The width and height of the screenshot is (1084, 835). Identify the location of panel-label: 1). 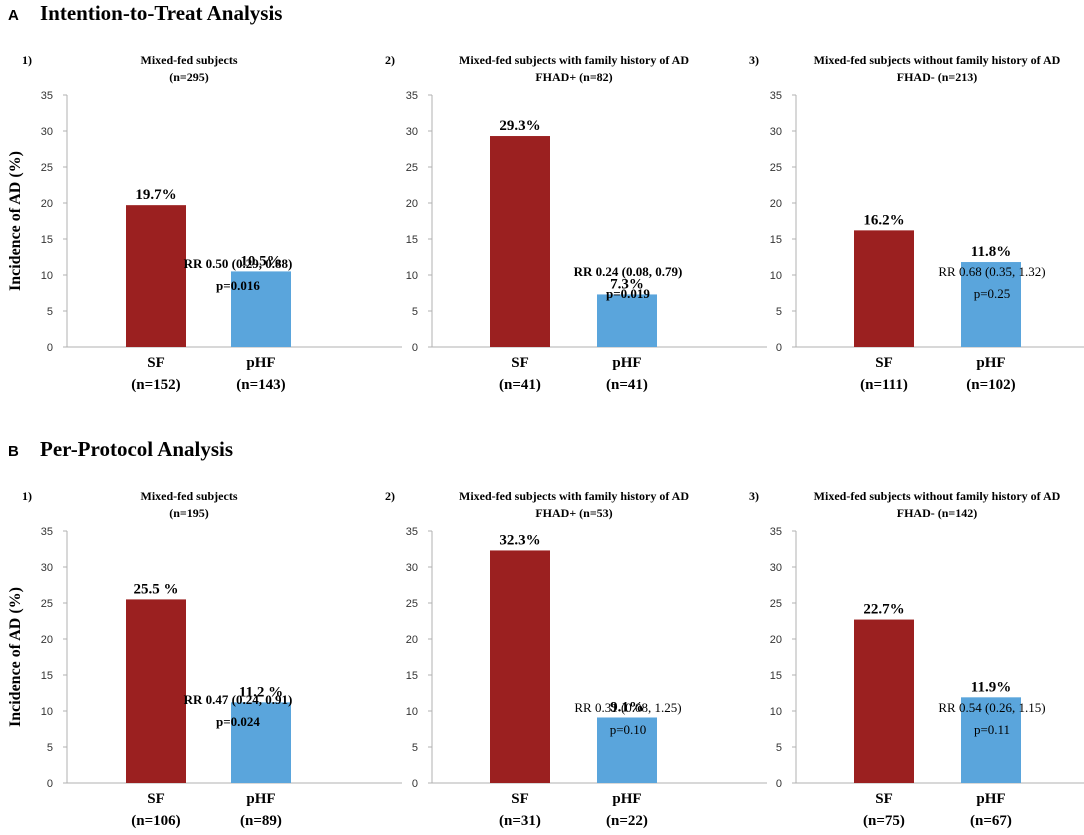
(27, 496).